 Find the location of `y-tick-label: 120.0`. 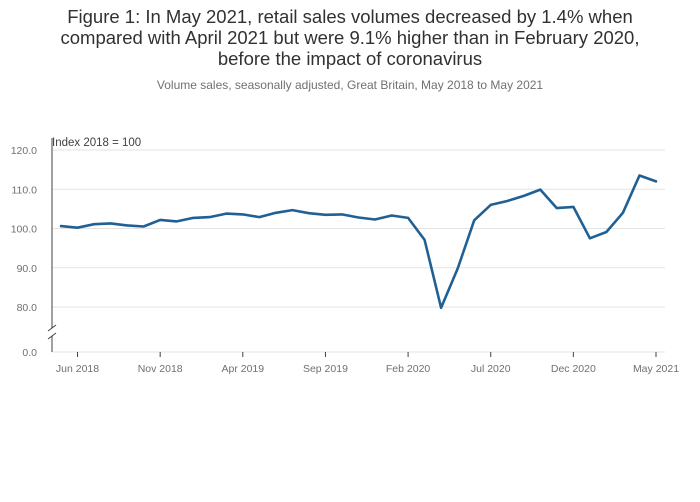

y-tick-label: 120.0 is located at coordinates (24, 151).